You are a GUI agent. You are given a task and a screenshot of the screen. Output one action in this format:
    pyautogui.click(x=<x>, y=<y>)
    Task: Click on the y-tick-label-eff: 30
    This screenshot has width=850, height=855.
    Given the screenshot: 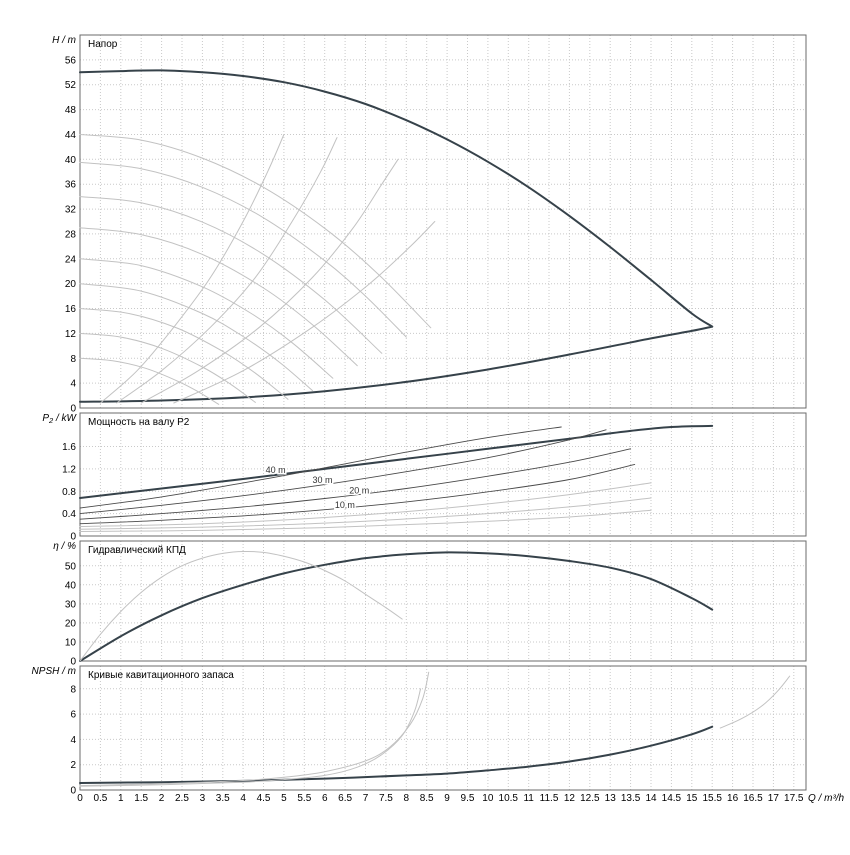 What is the action you would take?
    pyautogui.click(x=71, y=604)
    